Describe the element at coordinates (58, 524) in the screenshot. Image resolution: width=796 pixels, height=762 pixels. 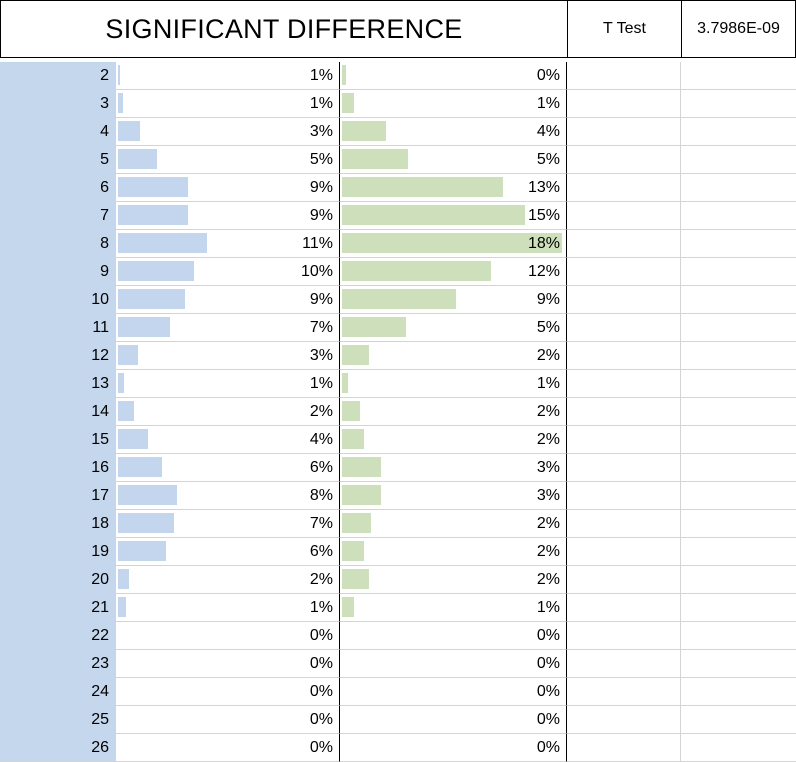
I see `row-number-cell: 18` at that location.